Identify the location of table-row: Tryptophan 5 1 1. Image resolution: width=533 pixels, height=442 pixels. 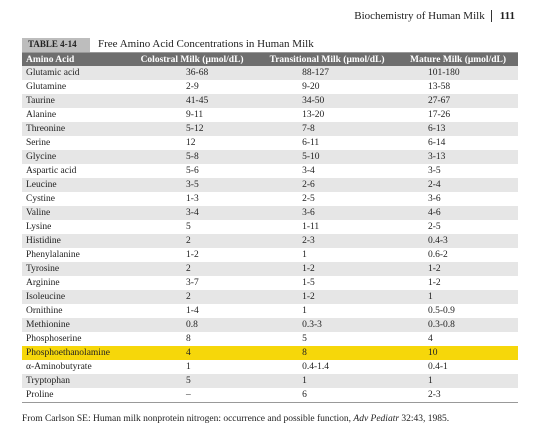
(270, 381).